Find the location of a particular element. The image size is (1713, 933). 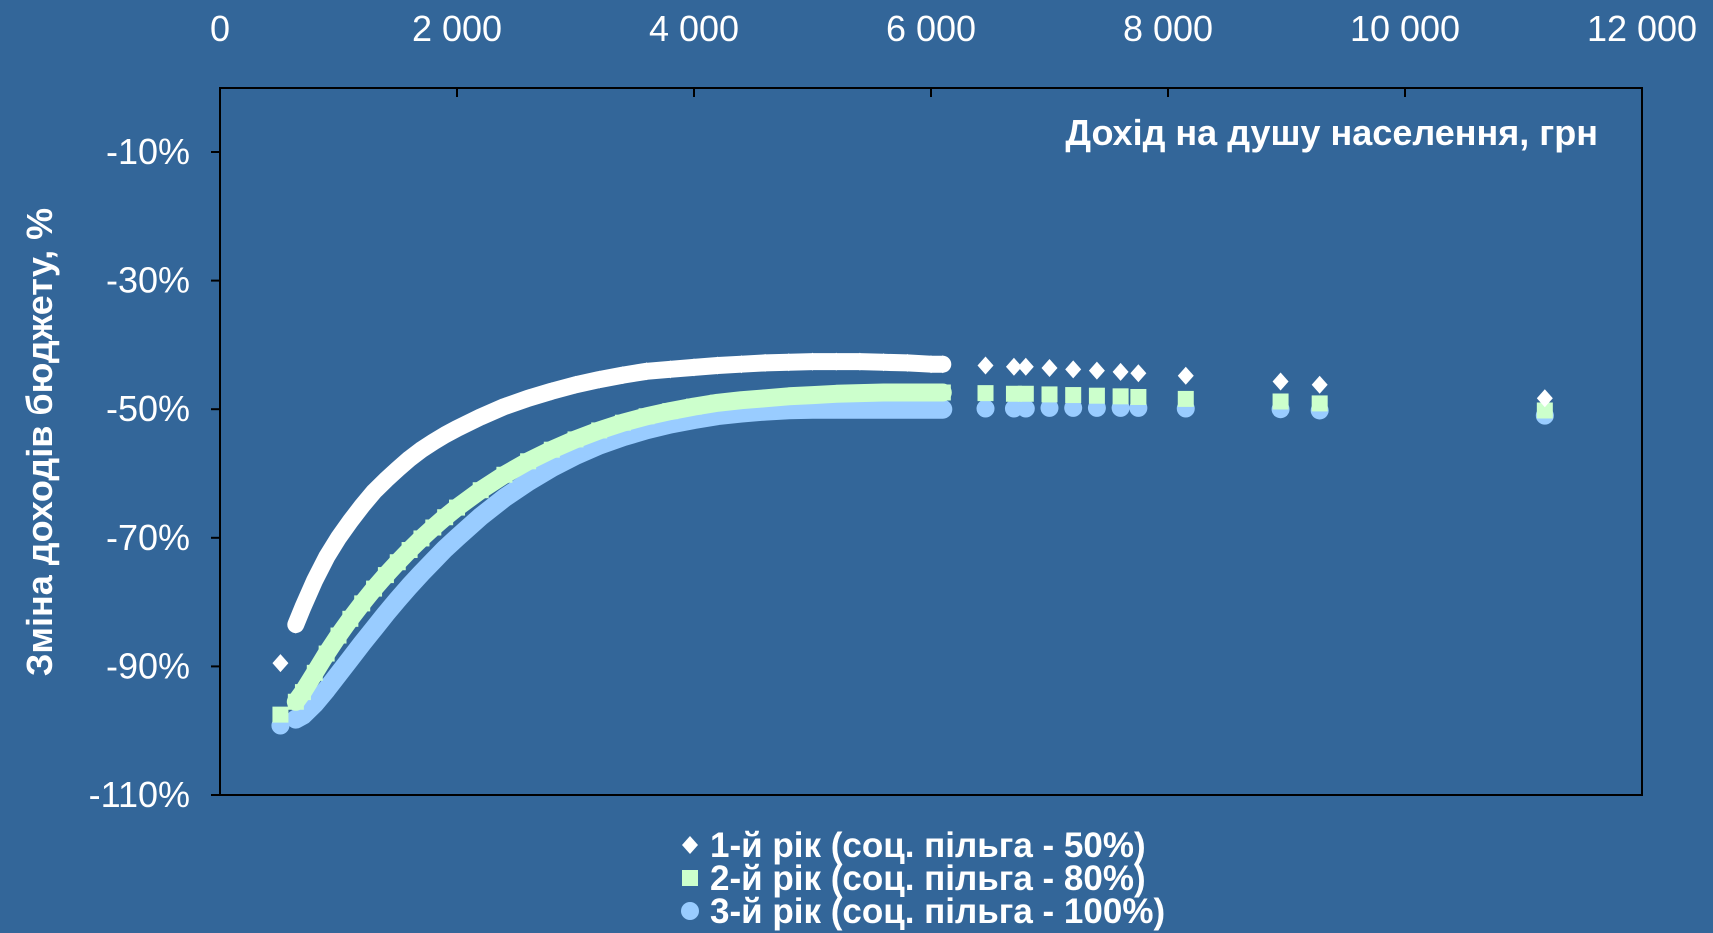

x-tick-label: 2 000 is located at coordinates (457, 28).